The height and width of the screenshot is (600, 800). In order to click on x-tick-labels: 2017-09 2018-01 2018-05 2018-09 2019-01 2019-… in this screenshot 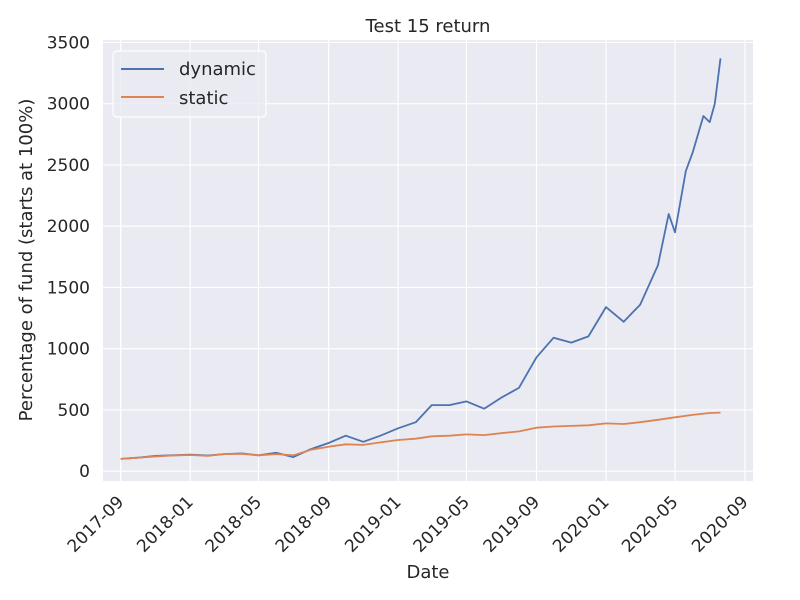, I will do `click(408, 524)`.